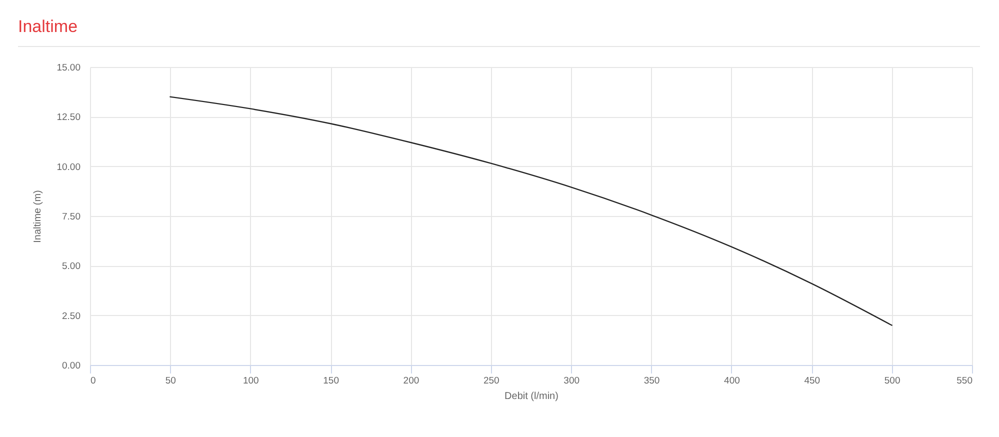 Image resolution: width=999 pixels, height=437 pixels. I want to click on x-tick-label: 300, so click(572, 381).